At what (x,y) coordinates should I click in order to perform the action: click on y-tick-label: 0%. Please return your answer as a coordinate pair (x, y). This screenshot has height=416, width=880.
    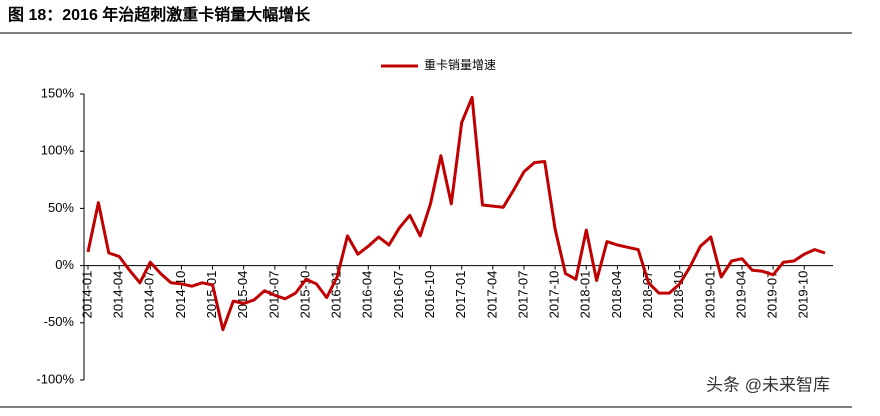
    Looking at the image, I should click on (64, 264).